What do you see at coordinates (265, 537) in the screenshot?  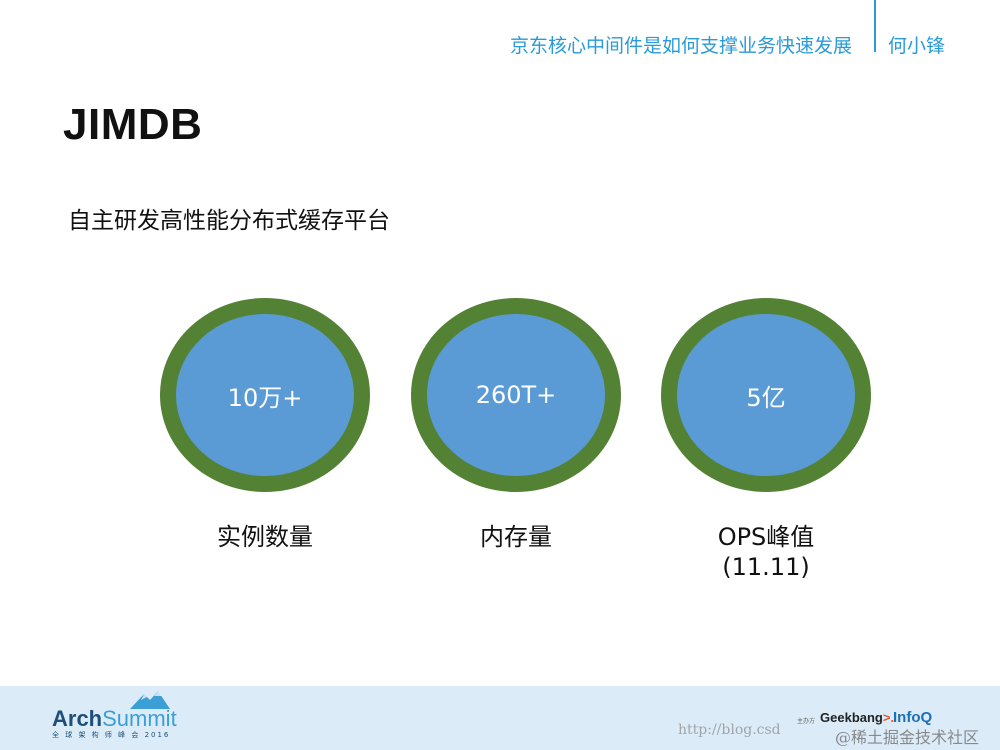 I see `stat-label-instances: 实例数量` at bounding box center [265, 537].